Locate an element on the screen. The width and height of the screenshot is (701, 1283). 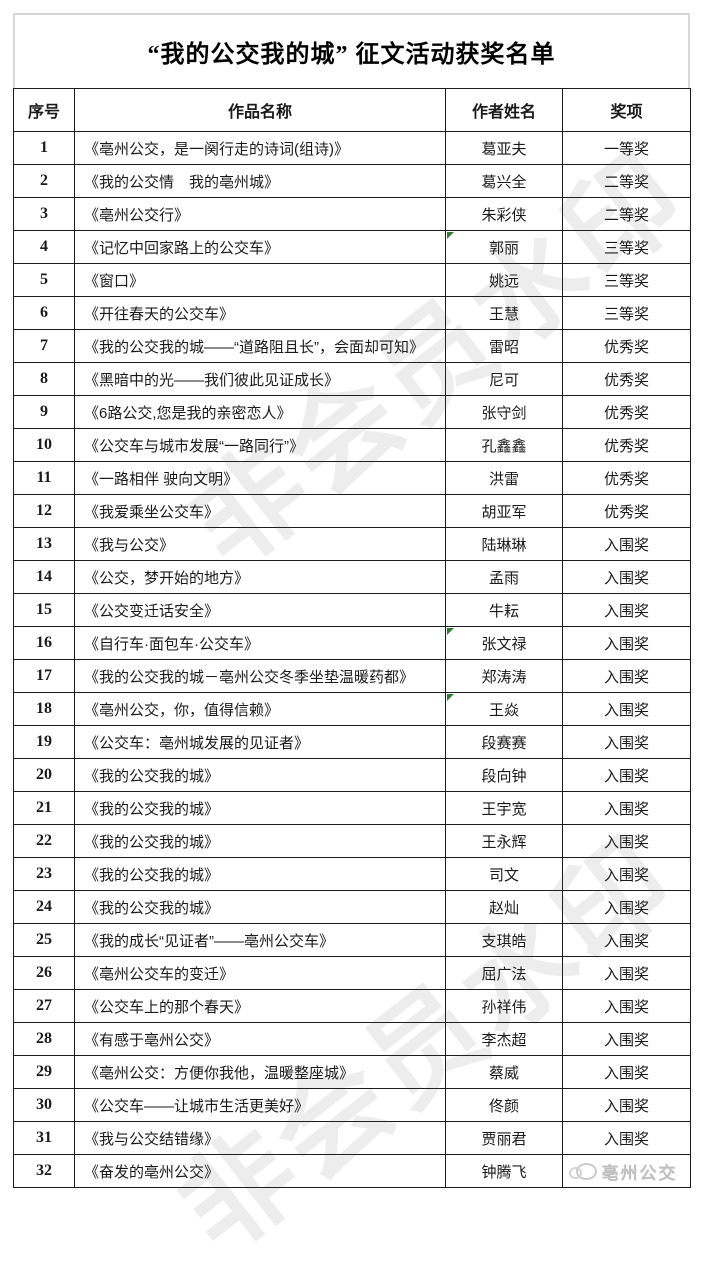
author-name: 钟腾飞 is located at coordinates (504, 1171).